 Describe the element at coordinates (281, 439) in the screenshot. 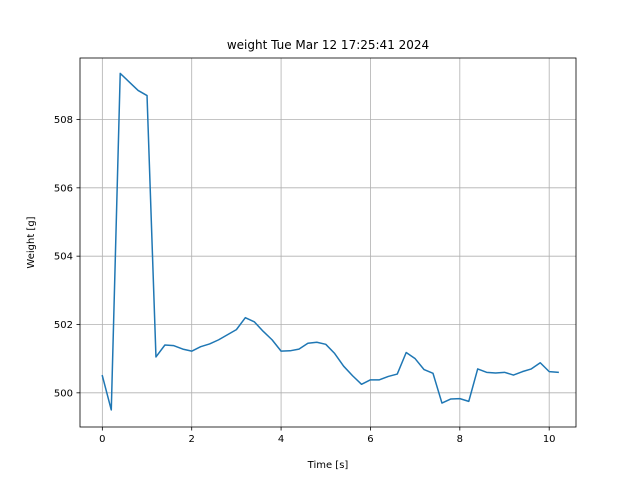

I see `x-tick-label: 4` at that location.